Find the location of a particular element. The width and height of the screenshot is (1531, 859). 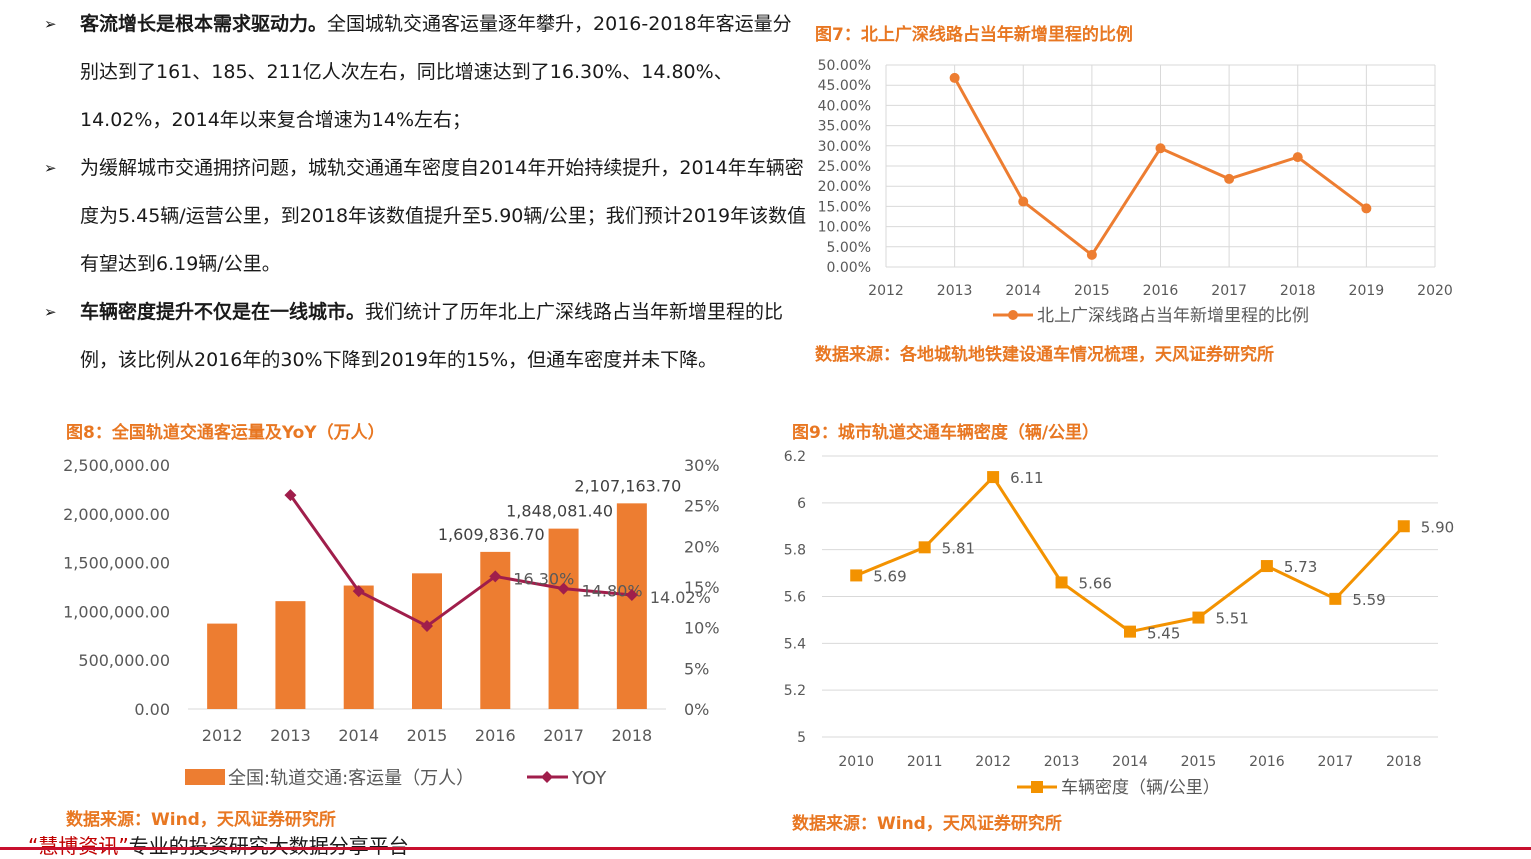

y-tick-label: 5.2 is located at coordinates (795, 691).